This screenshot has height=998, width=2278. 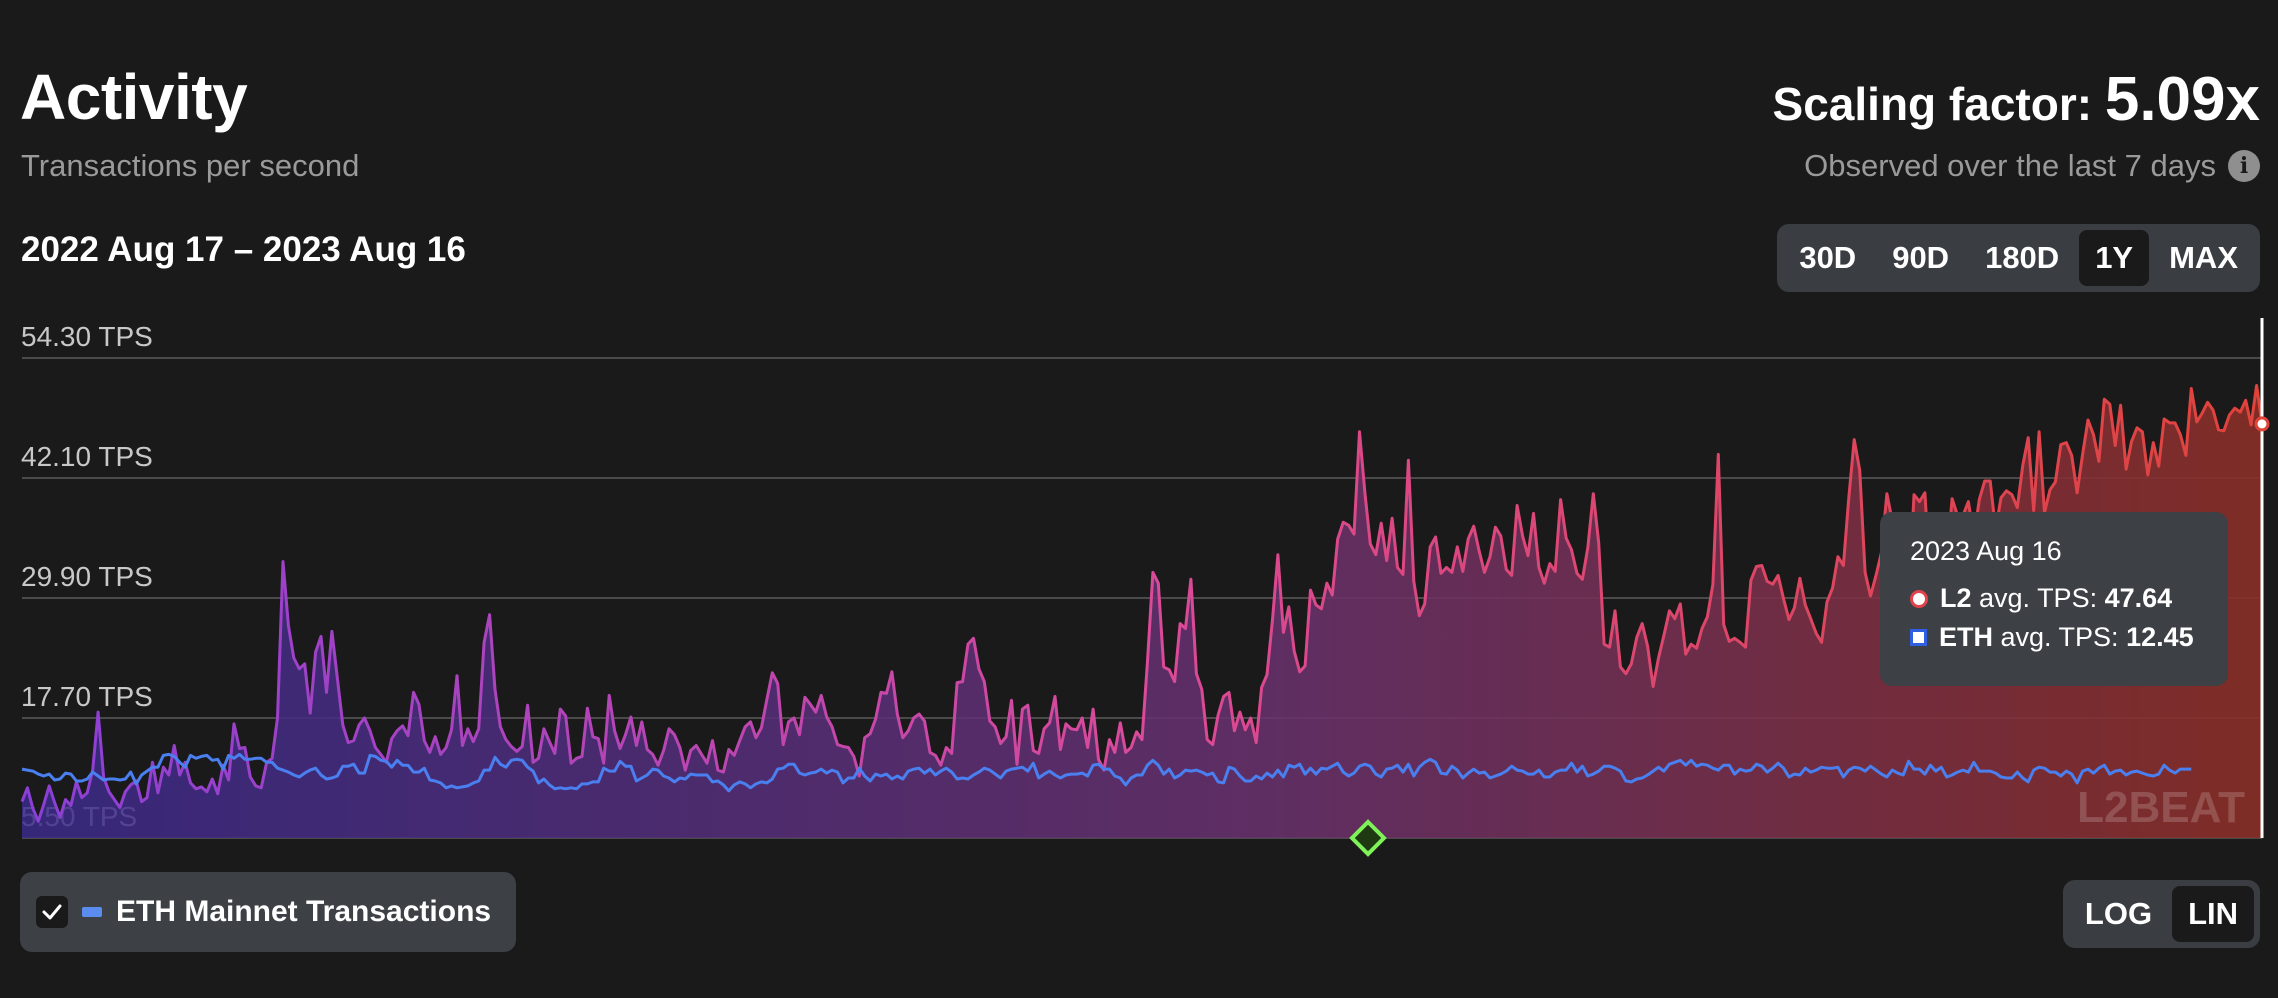 What do you see at coordinates (2010, 165) in the screenshot?
I see `observed-text: Observed over the last 7 days` at bounding box center [2010, 165].